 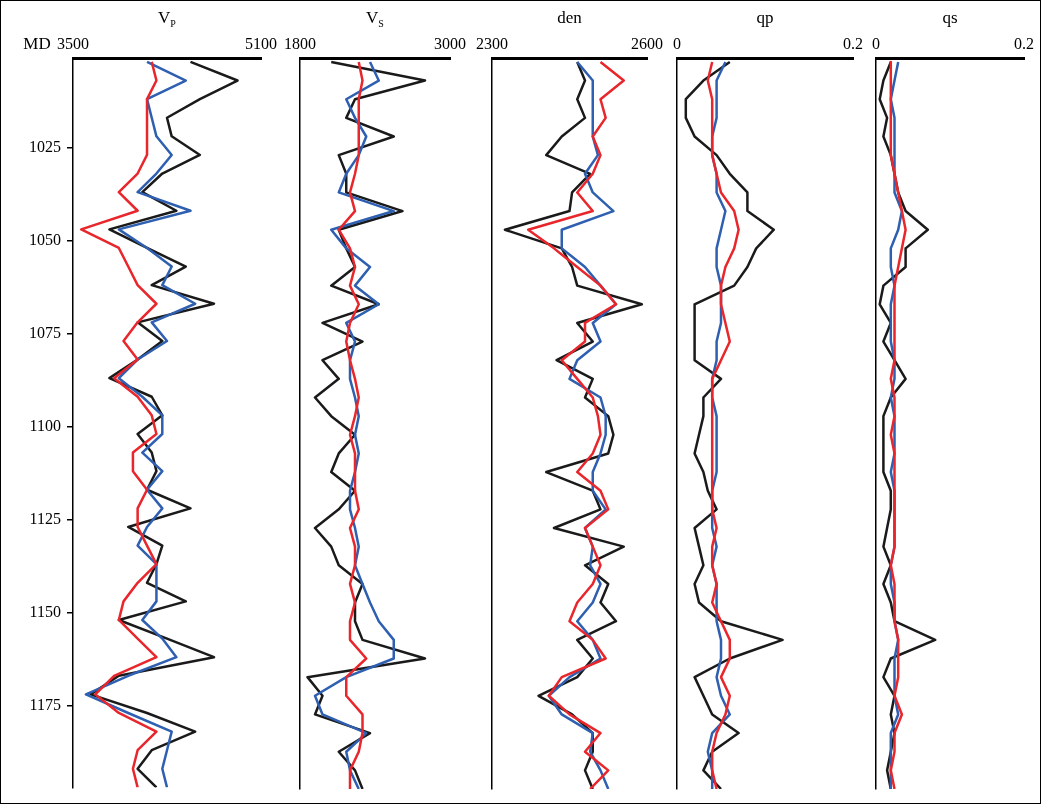 What do you see at coordinates (647, 43) in the screenshot?
I see `x-tick-label: 2600` at bounding box center [647, 43].